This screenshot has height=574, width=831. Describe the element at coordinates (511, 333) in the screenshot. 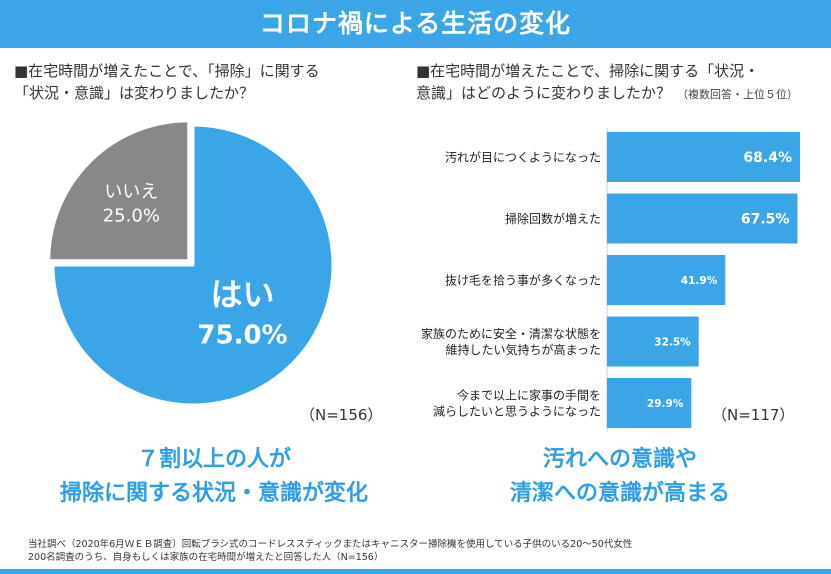

I see `bar-category-label-4: 家族のために安全・清潔な状態を` at that location.